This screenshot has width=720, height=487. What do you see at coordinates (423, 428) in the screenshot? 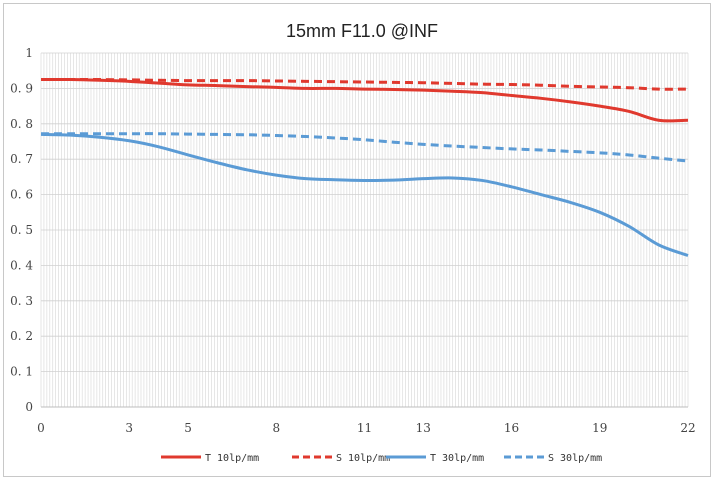
I see `x-tick-label: 13` at bounding box center [423, 428].